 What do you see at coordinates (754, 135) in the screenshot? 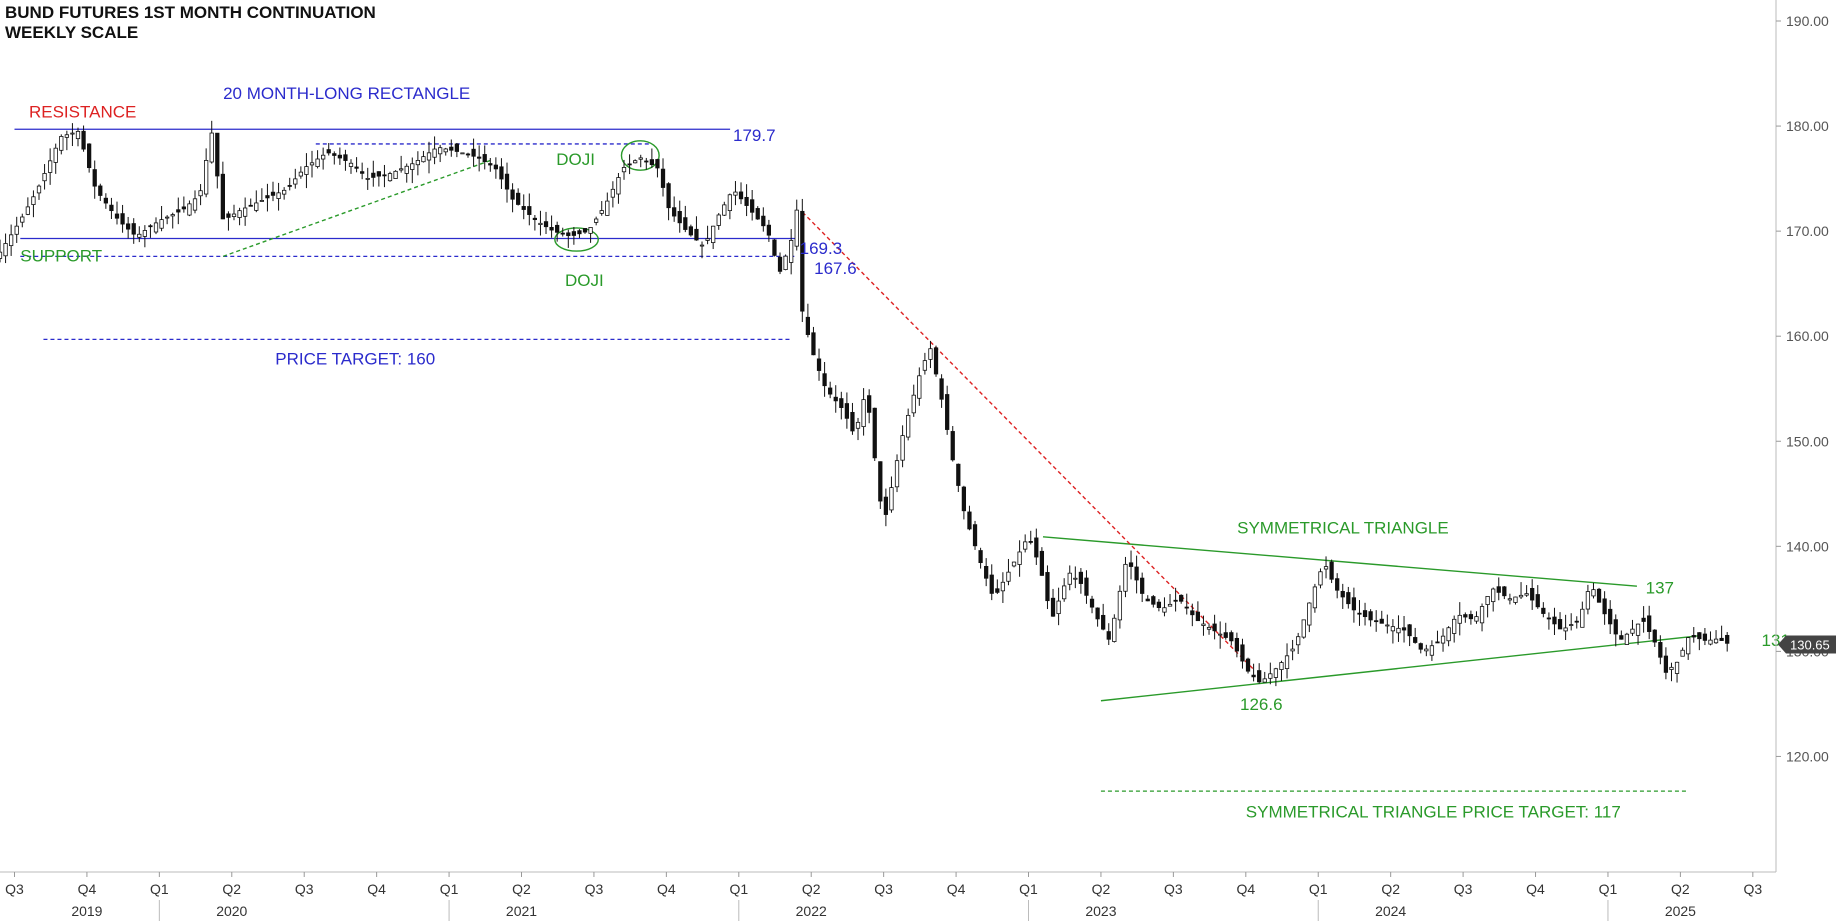
I see `level-179-label: 179.7` at bounding box center [754, 135].